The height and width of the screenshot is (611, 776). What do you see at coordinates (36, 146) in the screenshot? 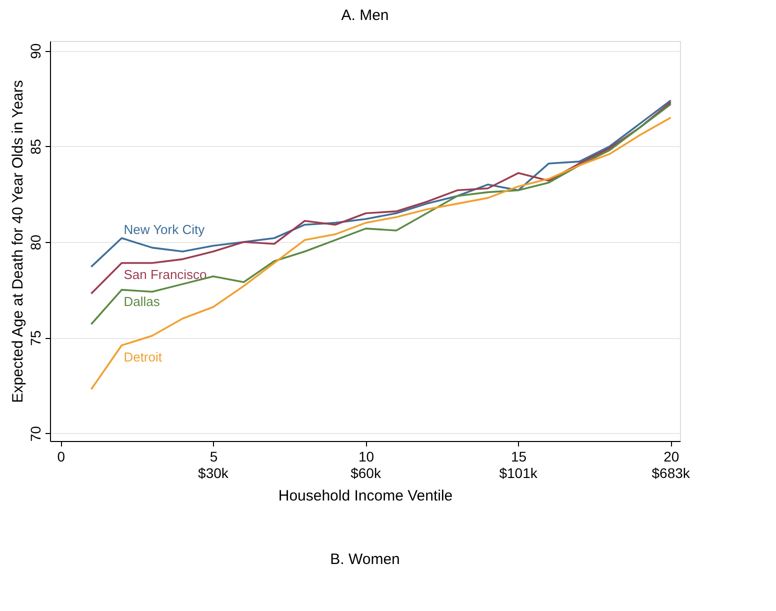
I see `y-tick-label: 85` at bounding box center [36, 146].